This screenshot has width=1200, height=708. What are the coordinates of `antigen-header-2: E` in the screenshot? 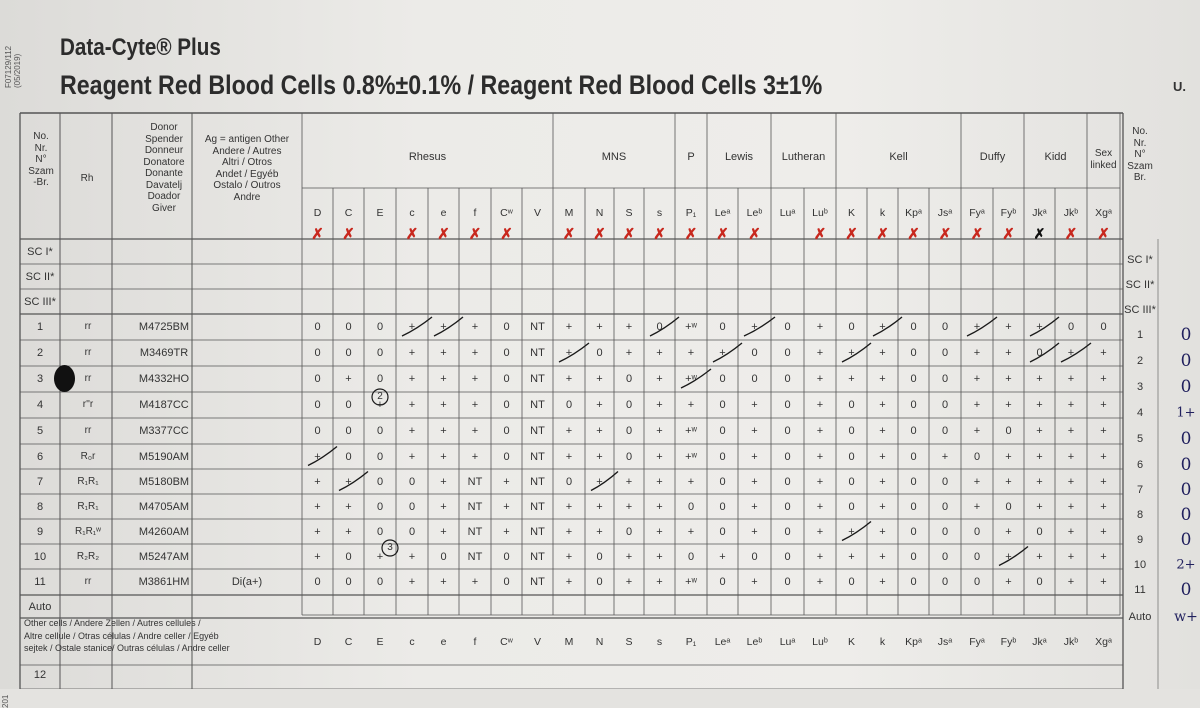 It's located at (380, 213).